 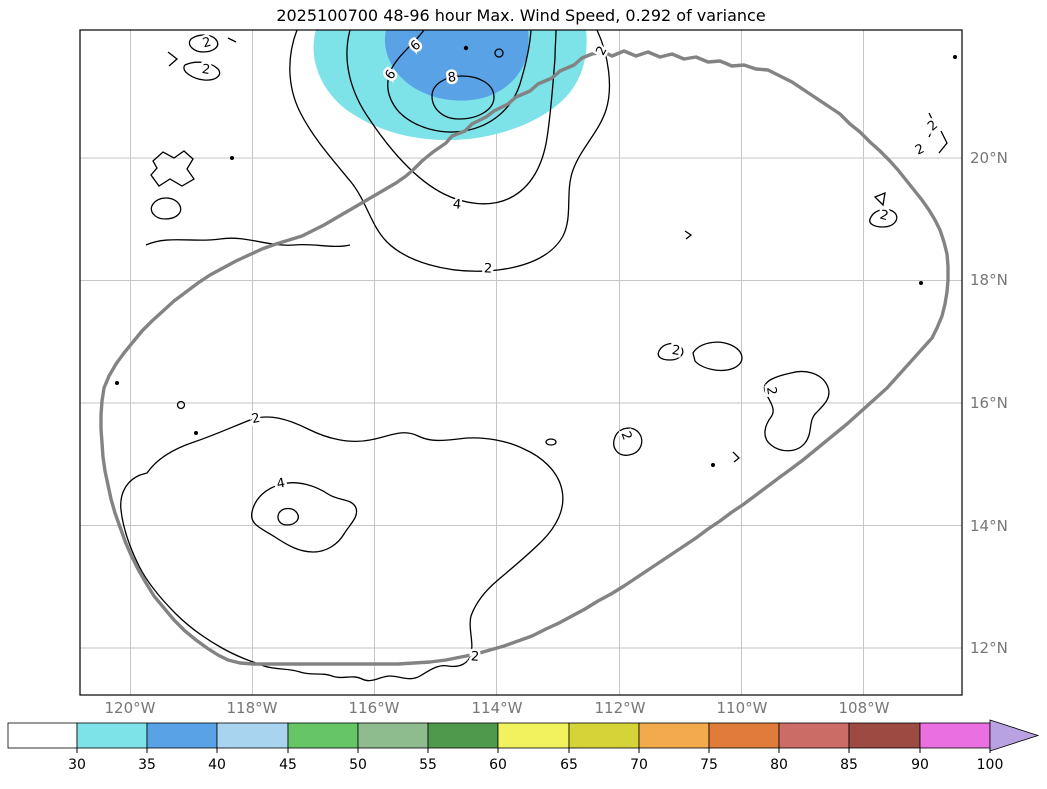 I want to click on y-tick-label: 18°N, so click(x=989, y=280).